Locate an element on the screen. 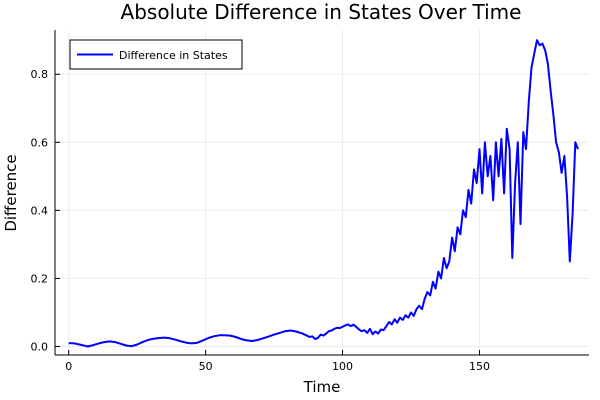 This screenshot has height=400, width=600. chart-title: Absolute Difference in States Over Time is located at coordinates (321, 12).